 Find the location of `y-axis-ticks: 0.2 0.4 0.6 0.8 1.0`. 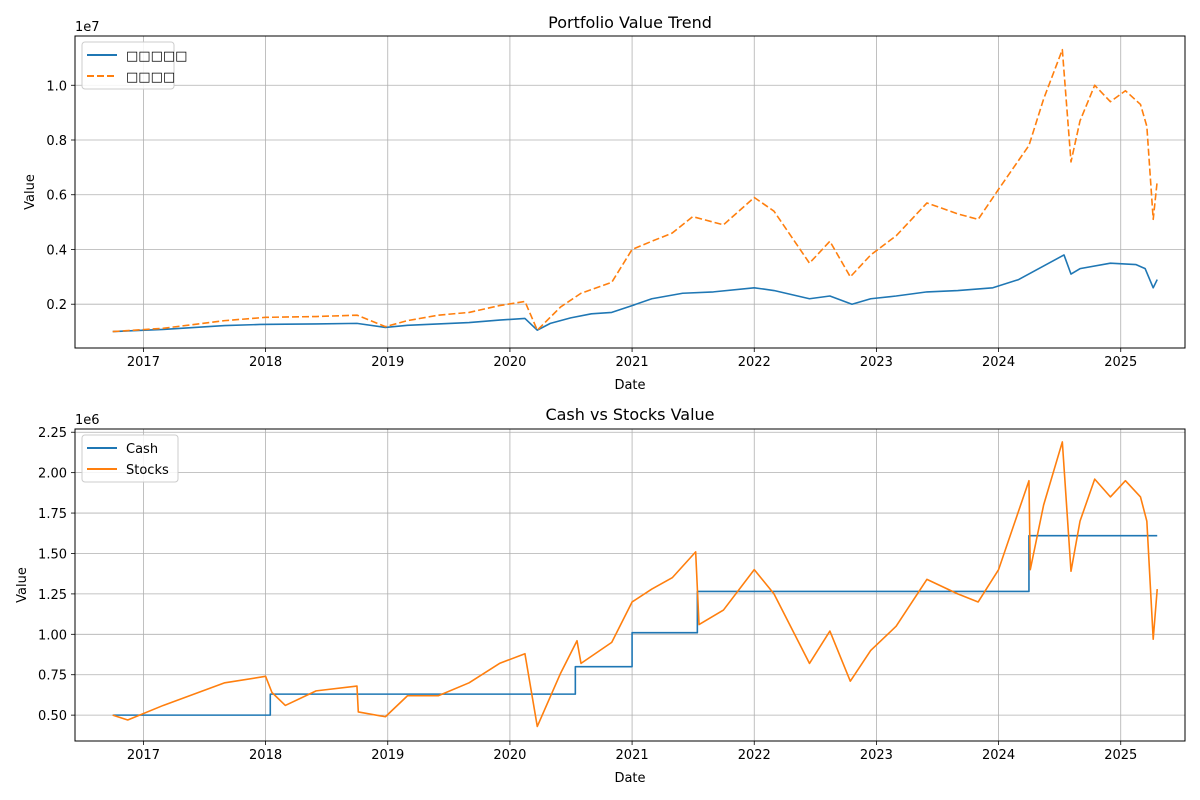

y-axis-ticks: 0.2 0.4 0.6 0.8 1.0 is located at coordinates (60, 196).